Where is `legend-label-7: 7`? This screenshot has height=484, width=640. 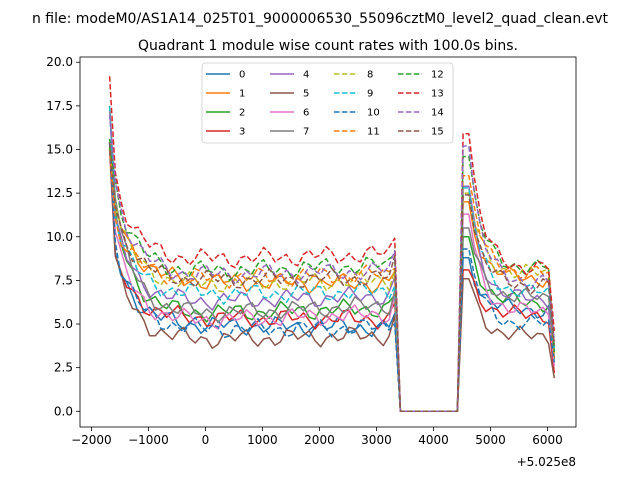
legend-label-7: 7 is located at coordinates (306, 132).